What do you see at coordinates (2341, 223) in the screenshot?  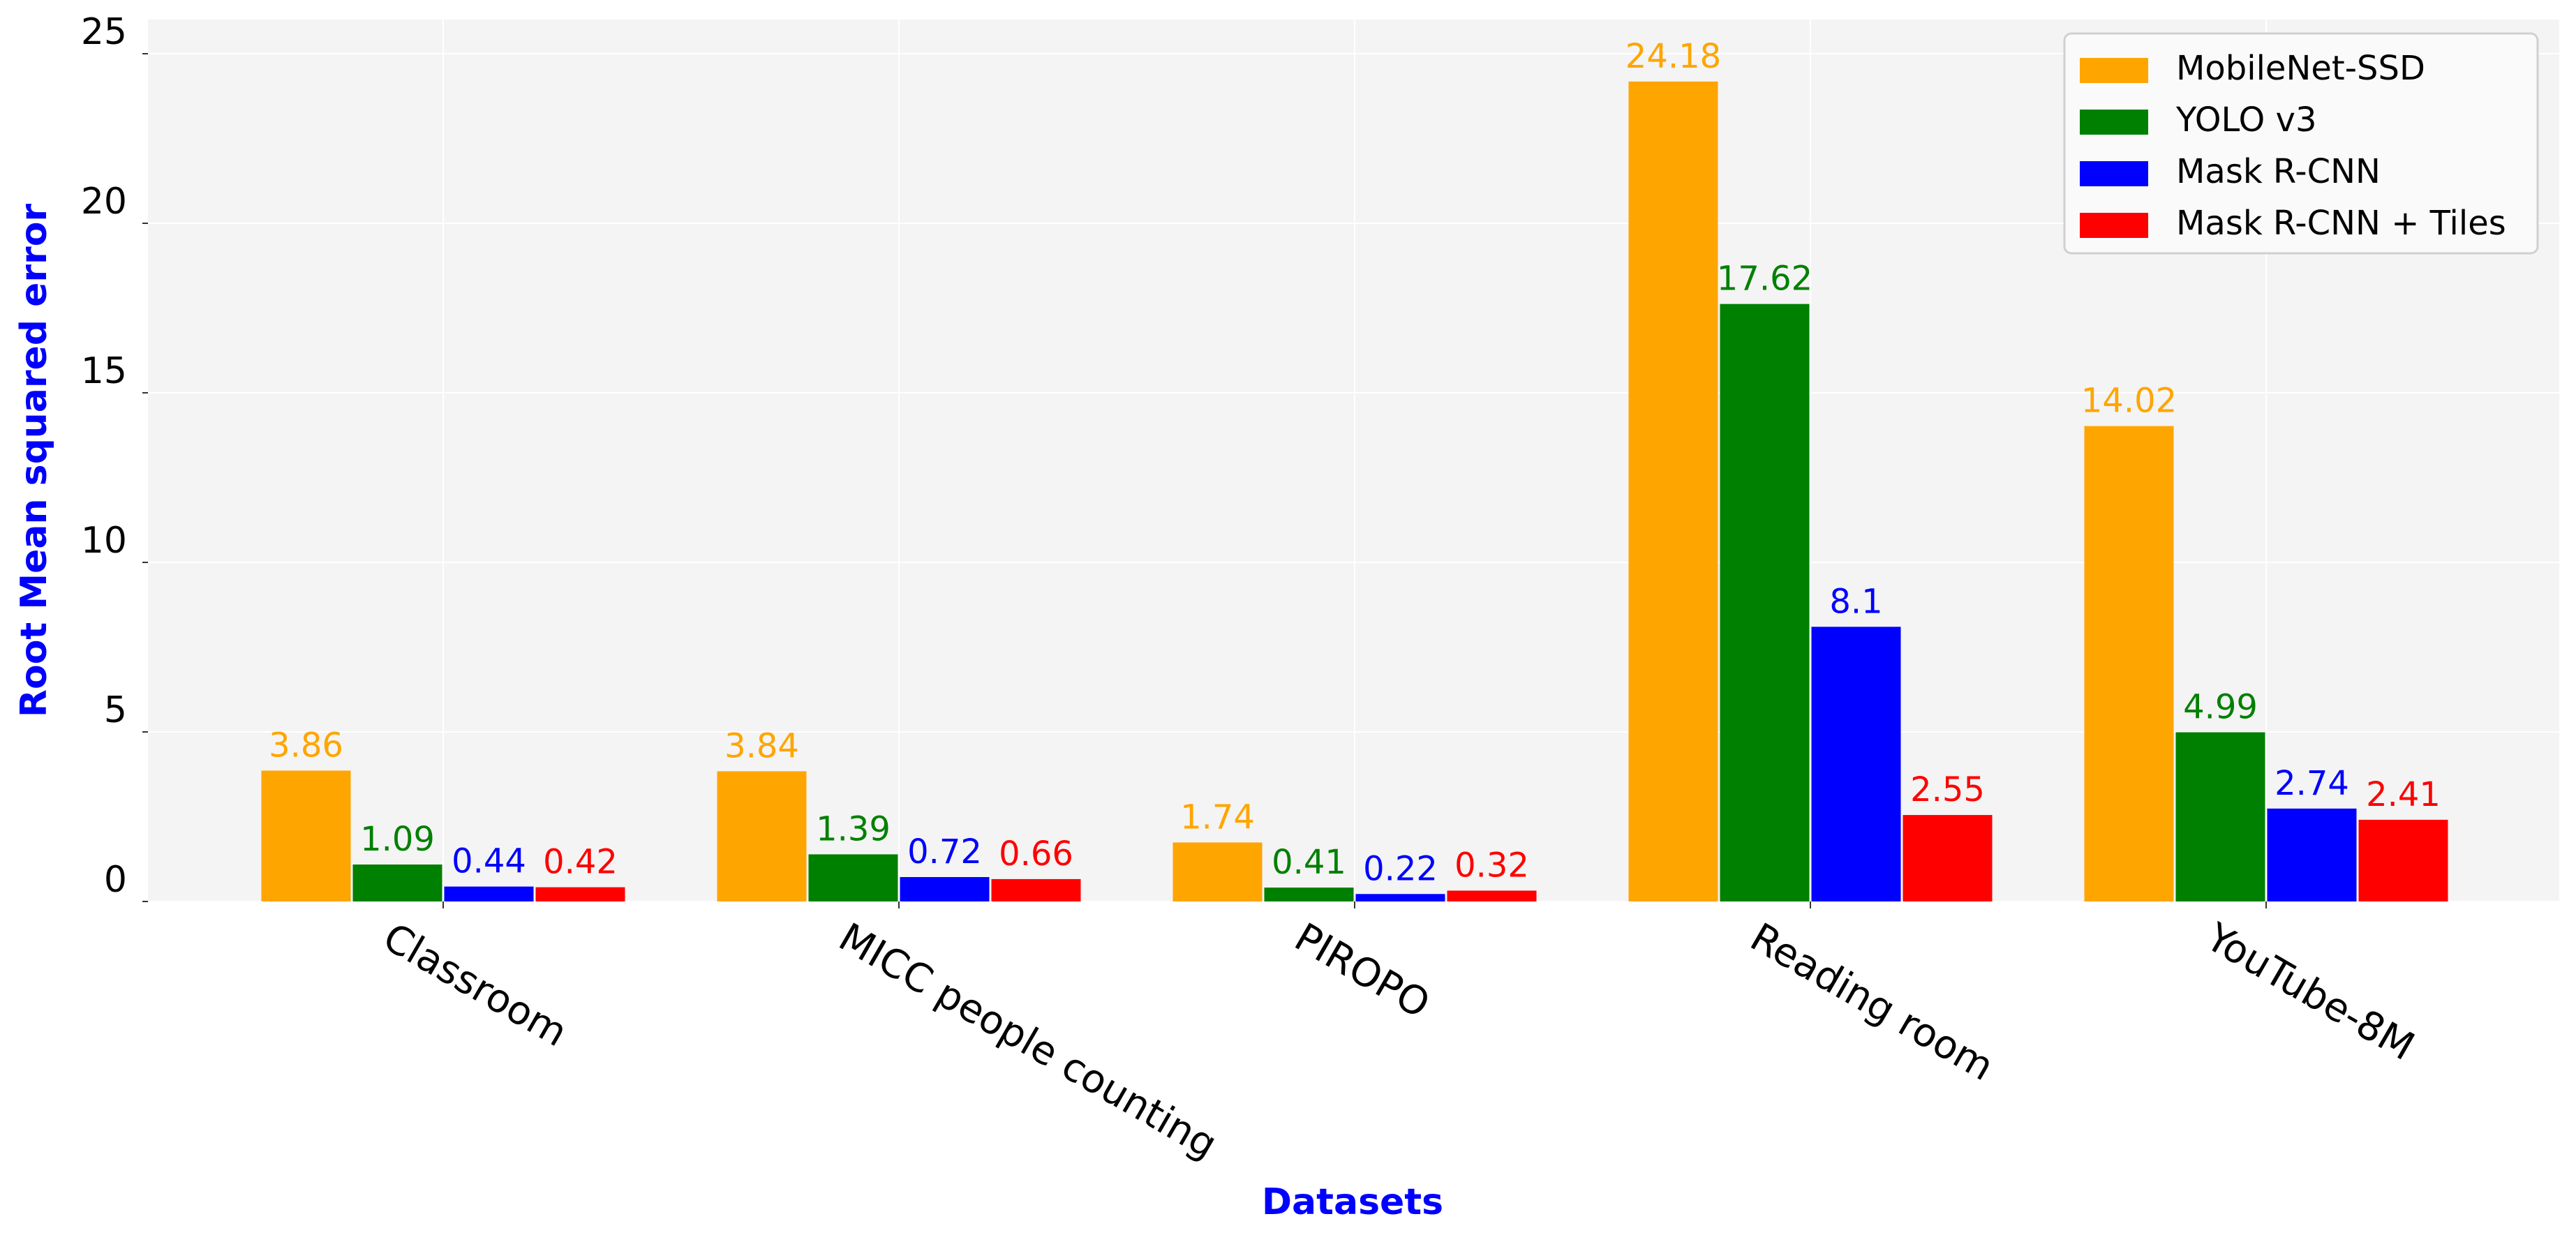 I see `legend-label: Mask R-CNN + Tiles` at bounding box center [2341, 223].